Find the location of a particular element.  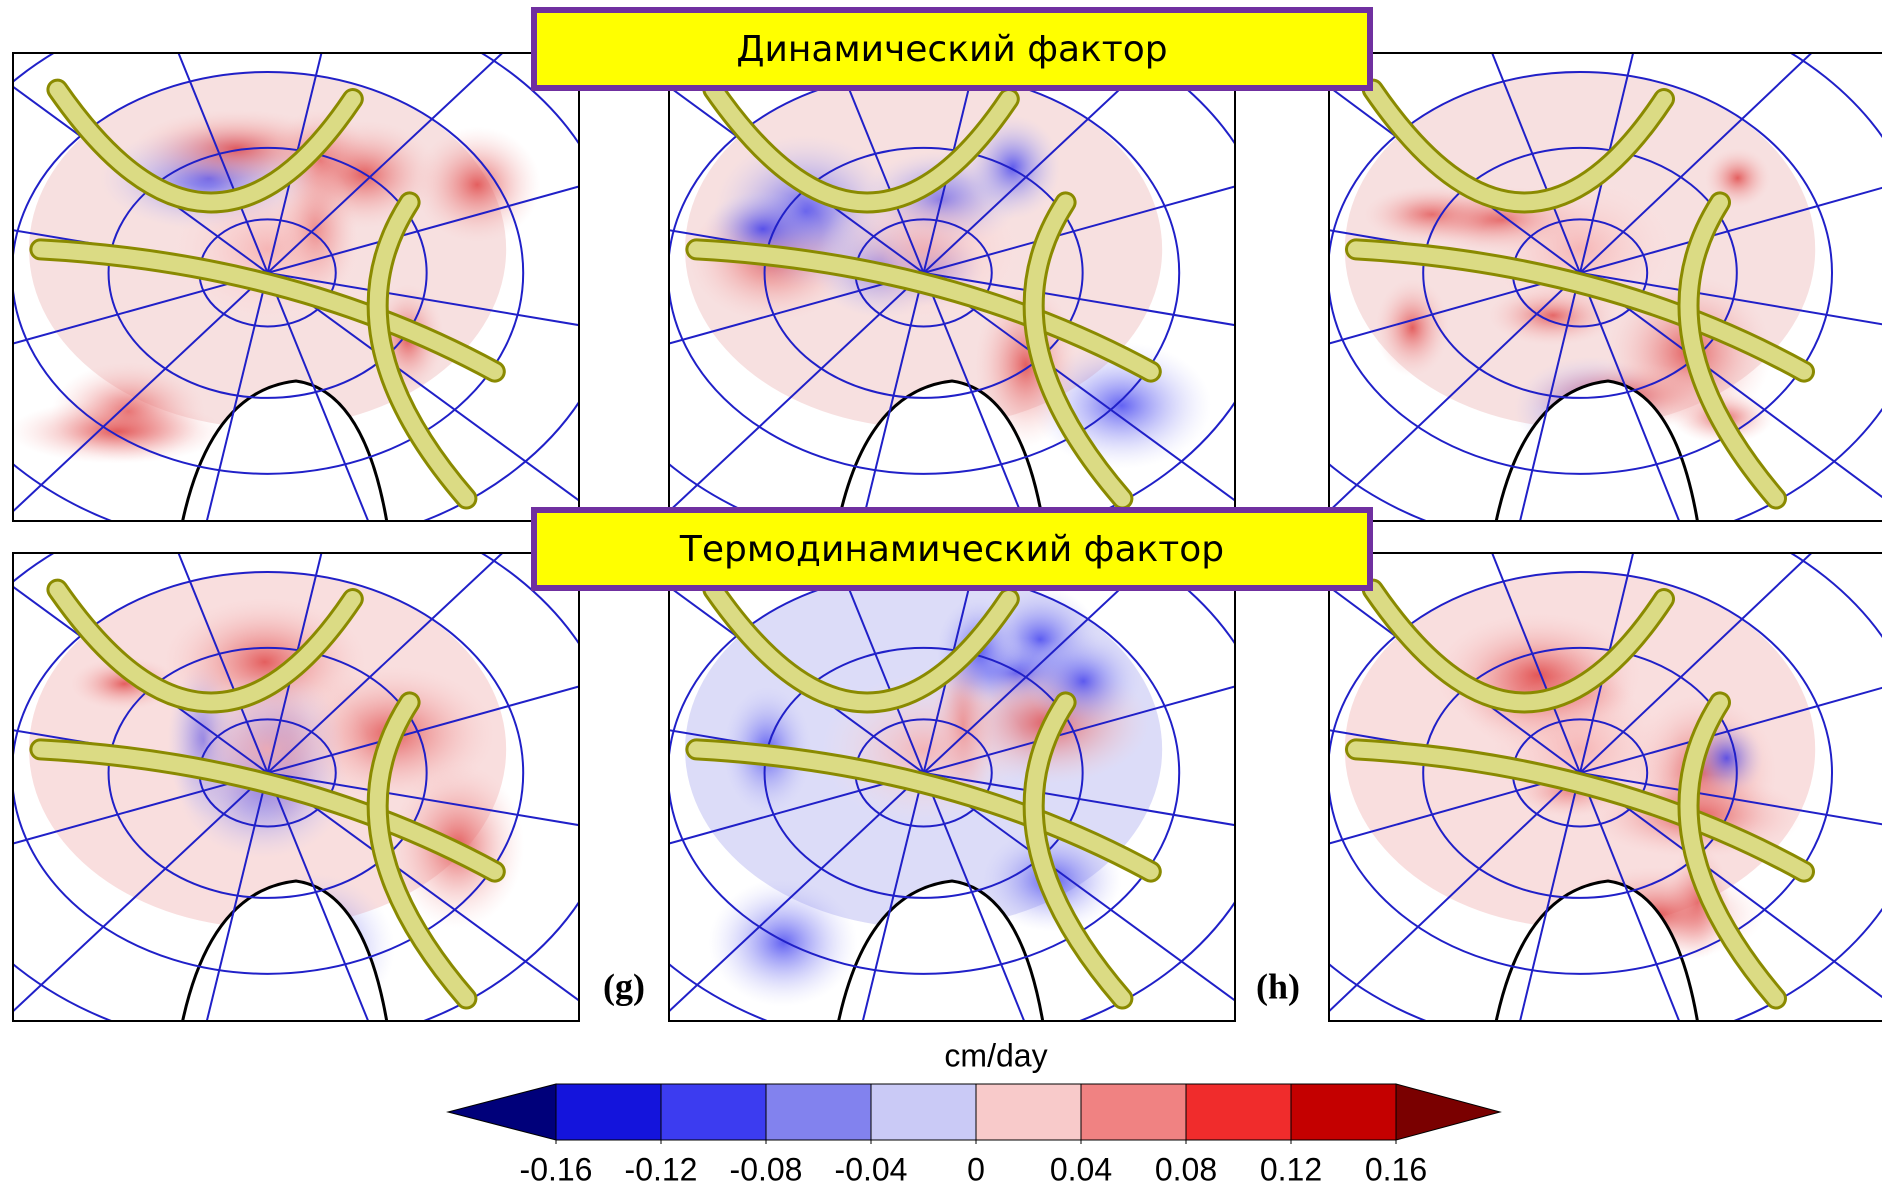

banner: Динамический фактор is located at coordinates (952, 49).